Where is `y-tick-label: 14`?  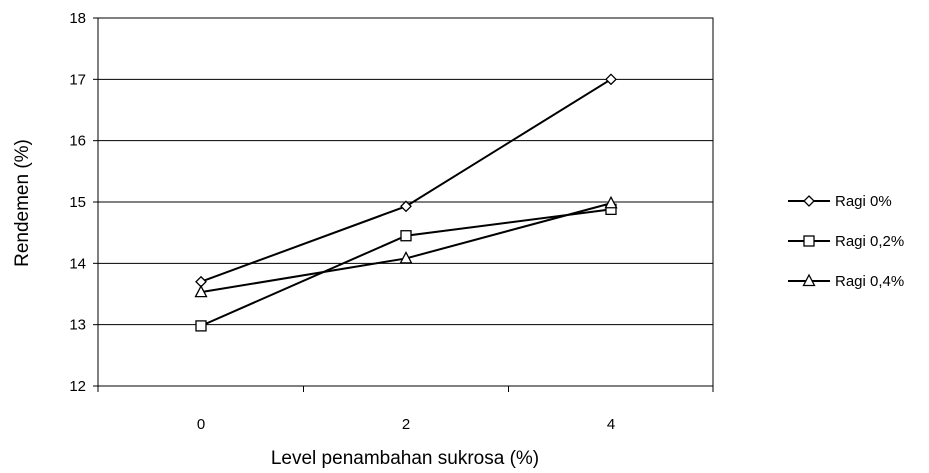
y-tick-label: 14 is located at coordinates (77, 263).